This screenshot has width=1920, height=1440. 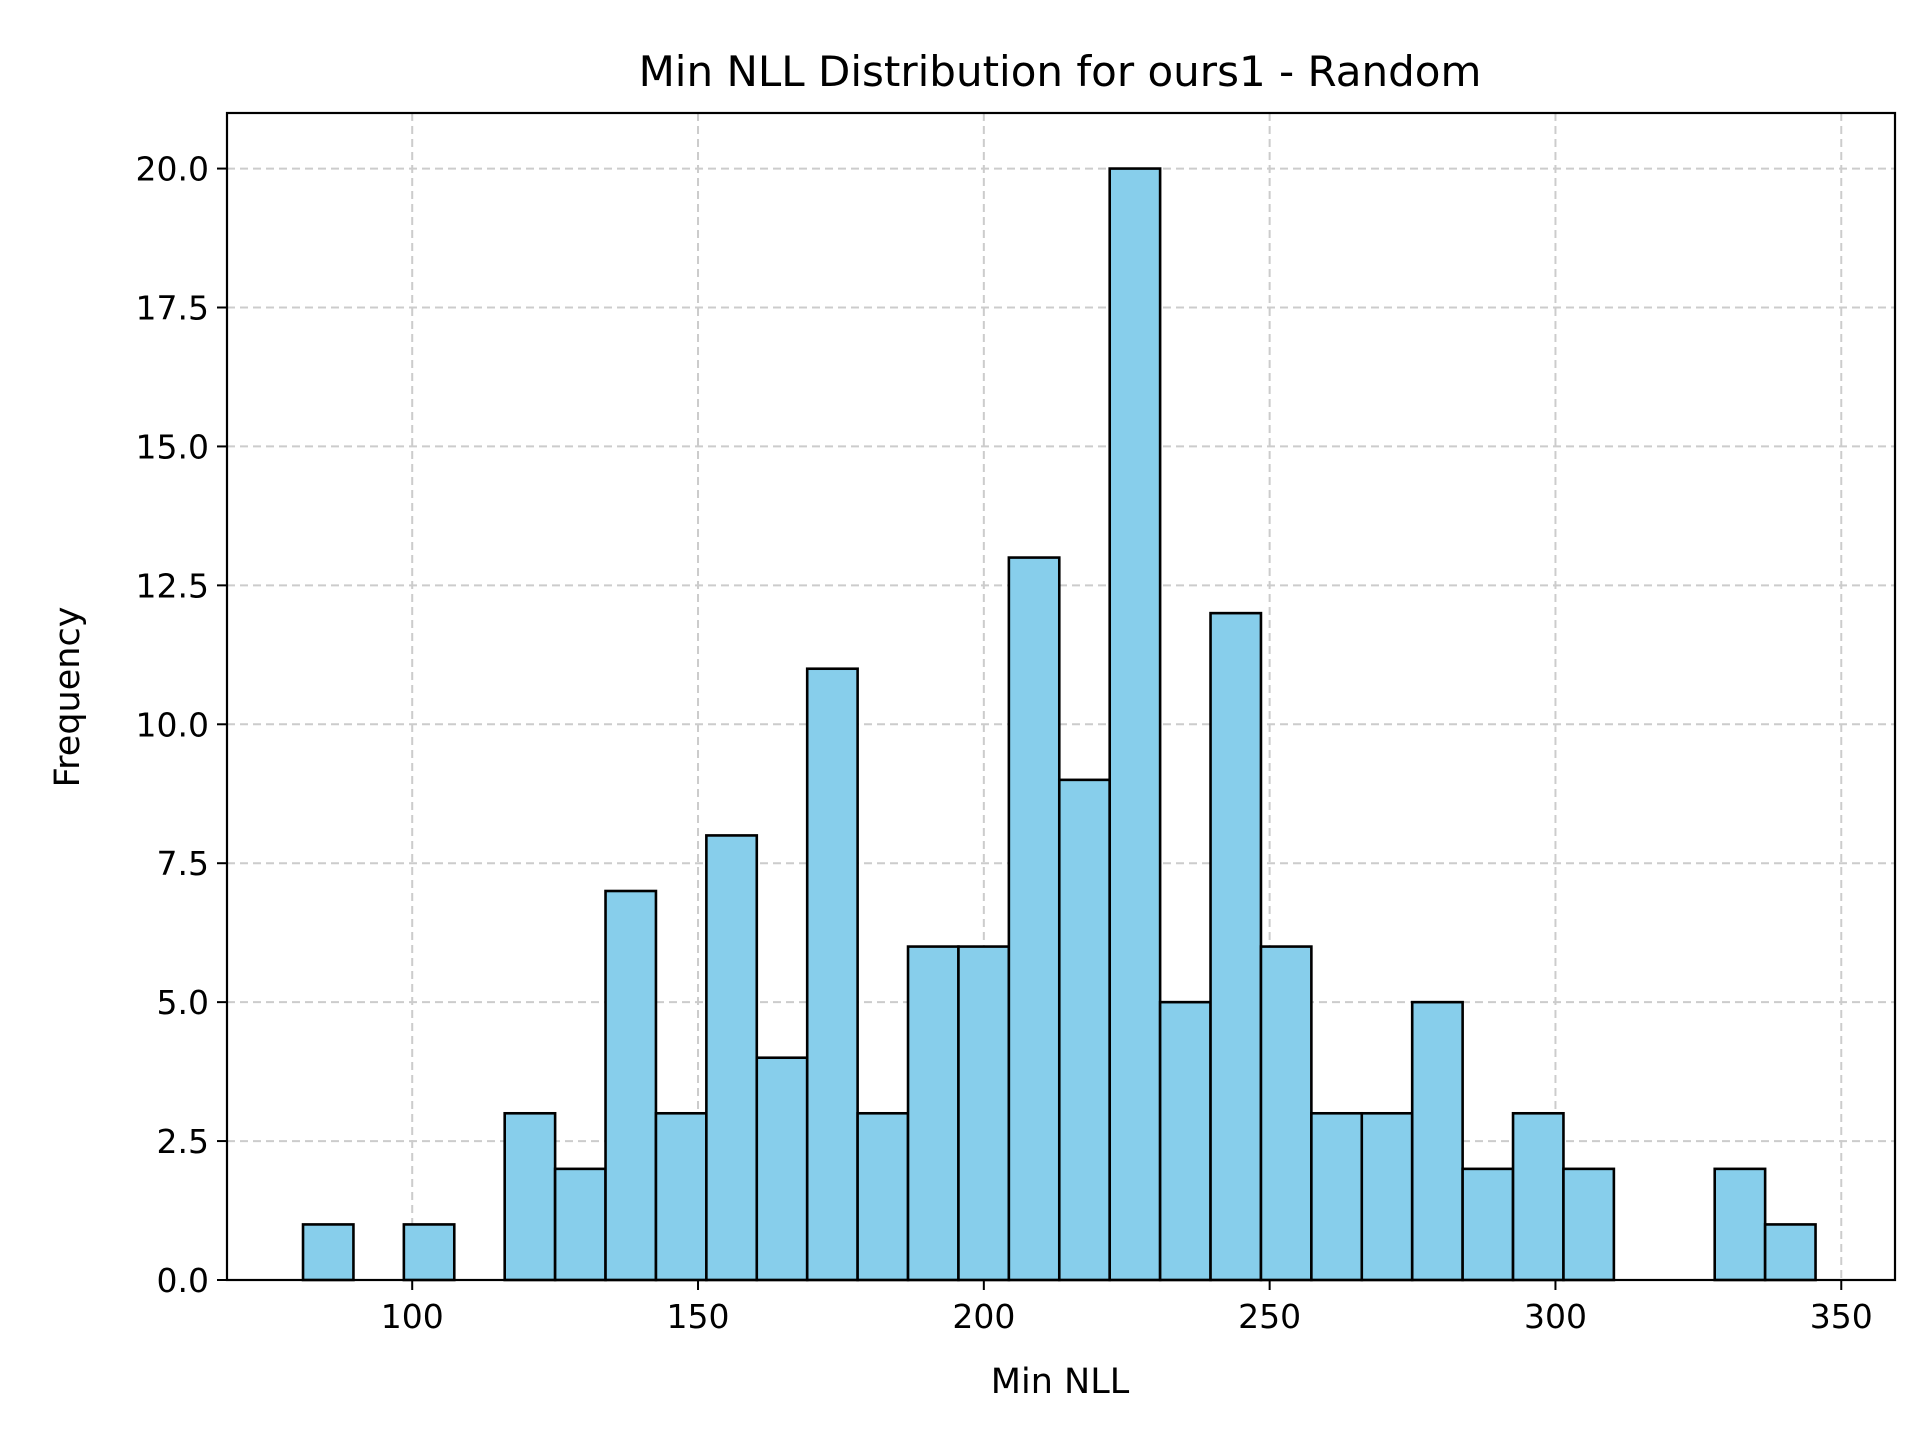 I want to click on y-axis-ticks: 0.0 2.5 5.0 7.5 10.0 12.5 15.0 17.5 20.0, so click(x=181, y=725).